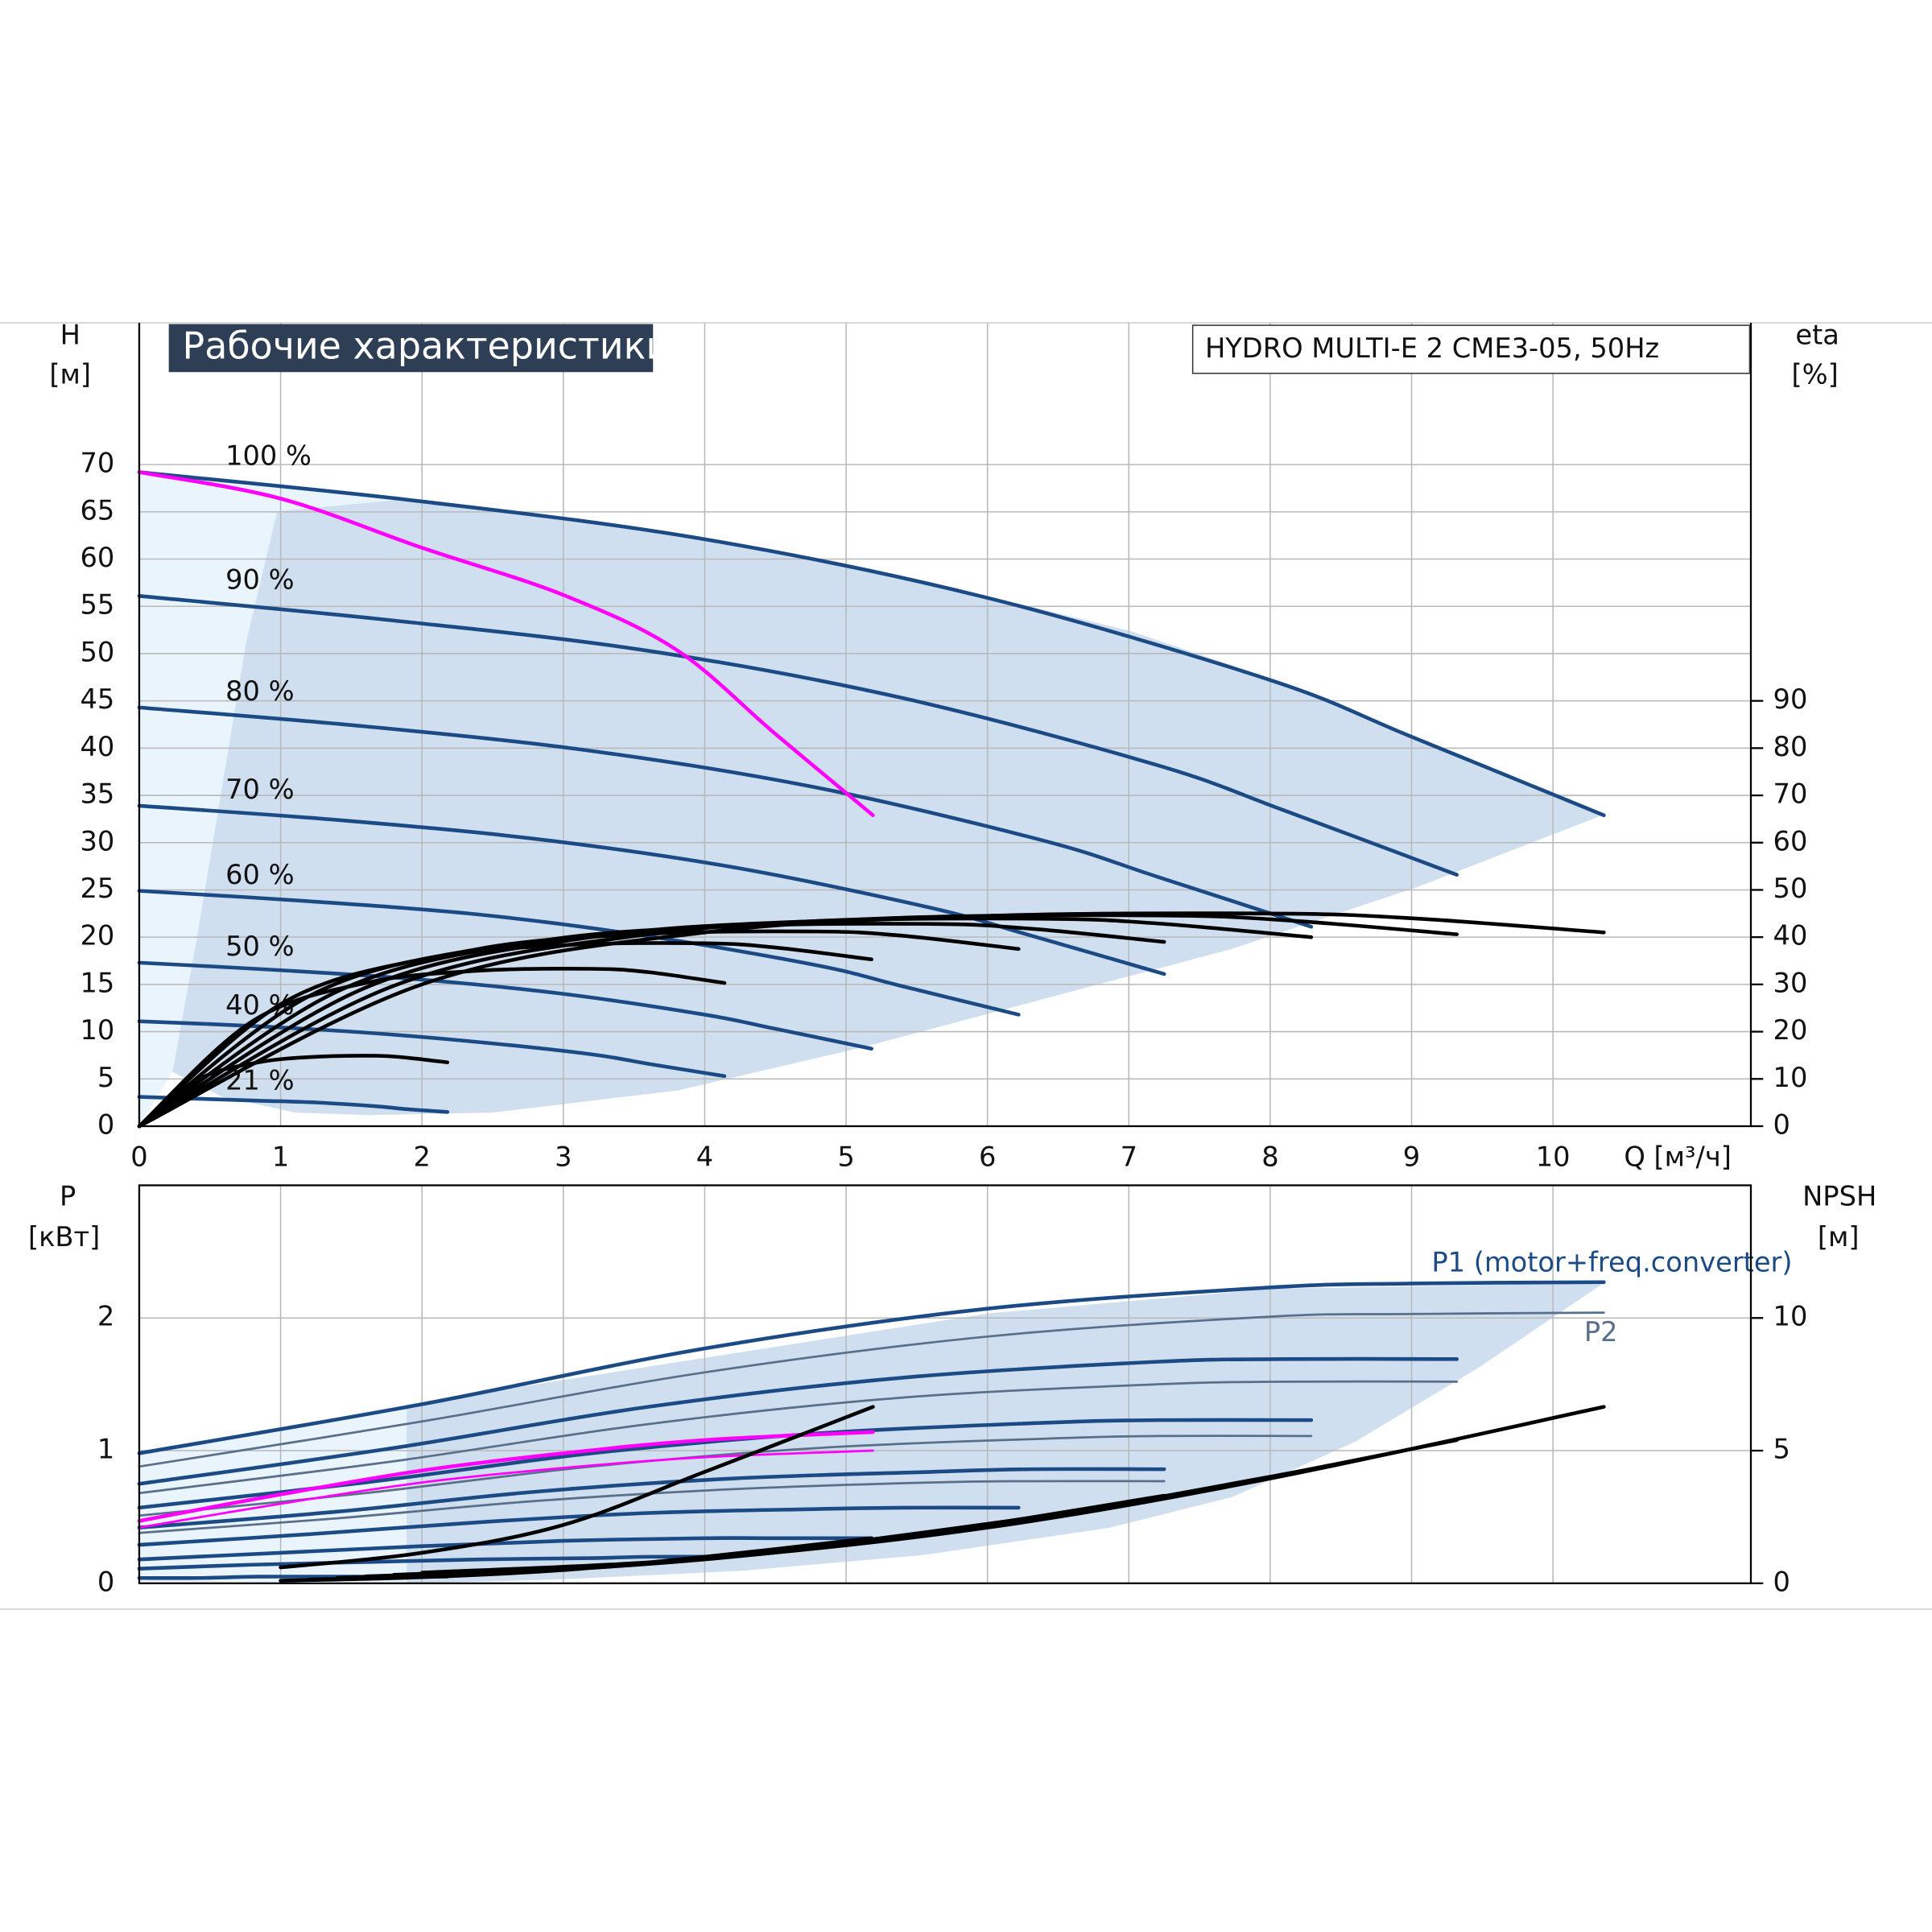 The image size is (1932, 1932). Describe the element at coordinates (138, 1156) in the screenshot. I see `x-tick-label: 0` at that location.